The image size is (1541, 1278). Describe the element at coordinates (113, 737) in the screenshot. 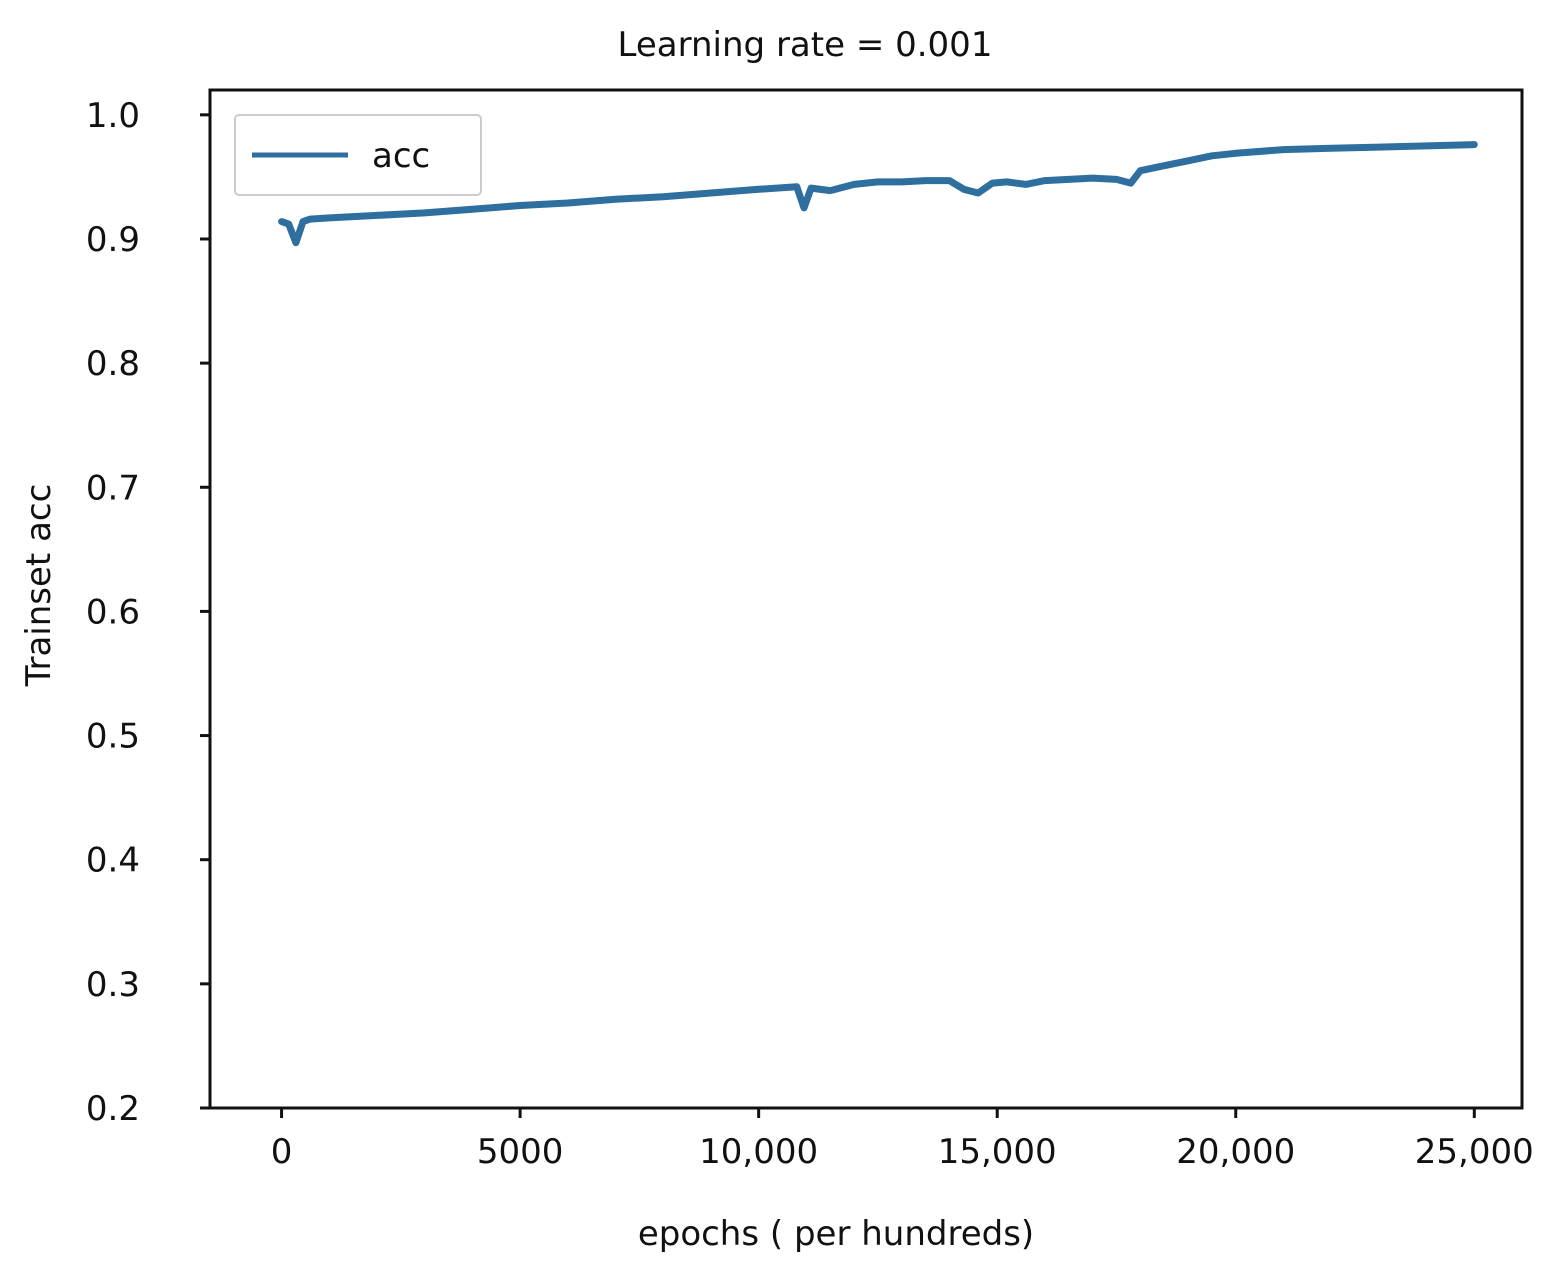

I see `y-tick-label: 0.5` at that location.